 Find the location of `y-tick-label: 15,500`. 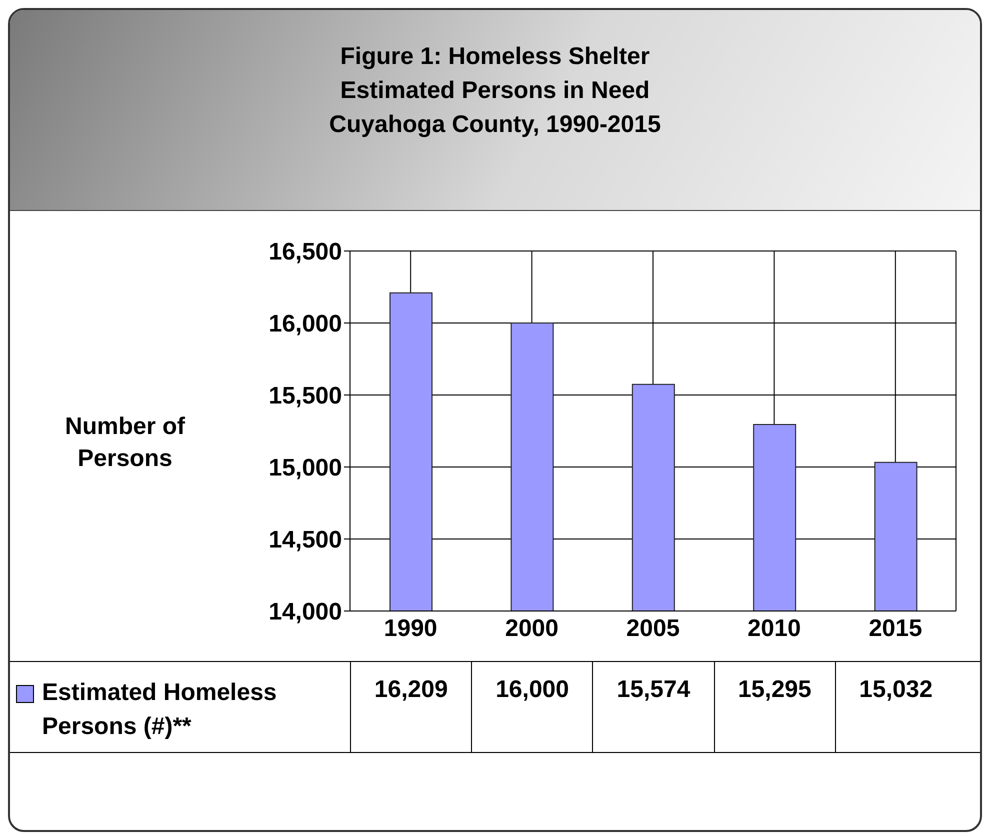

y-tick-label: 15,500 is located at coordinates (305, 396).